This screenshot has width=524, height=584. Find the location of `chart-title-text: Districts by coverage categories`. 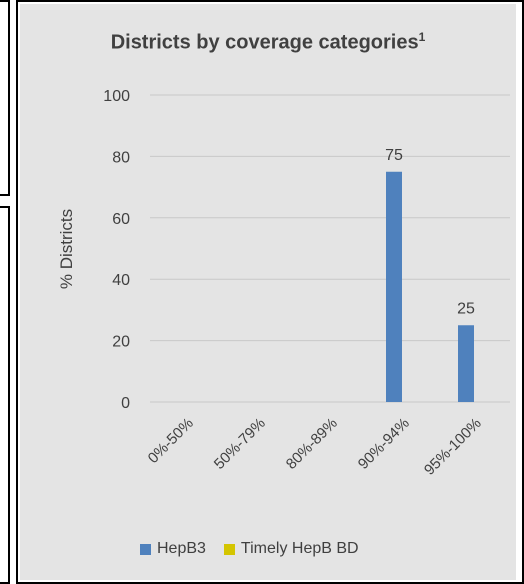

chart-title-text: Districts by coverage categories is located at coordinates (264, 42).